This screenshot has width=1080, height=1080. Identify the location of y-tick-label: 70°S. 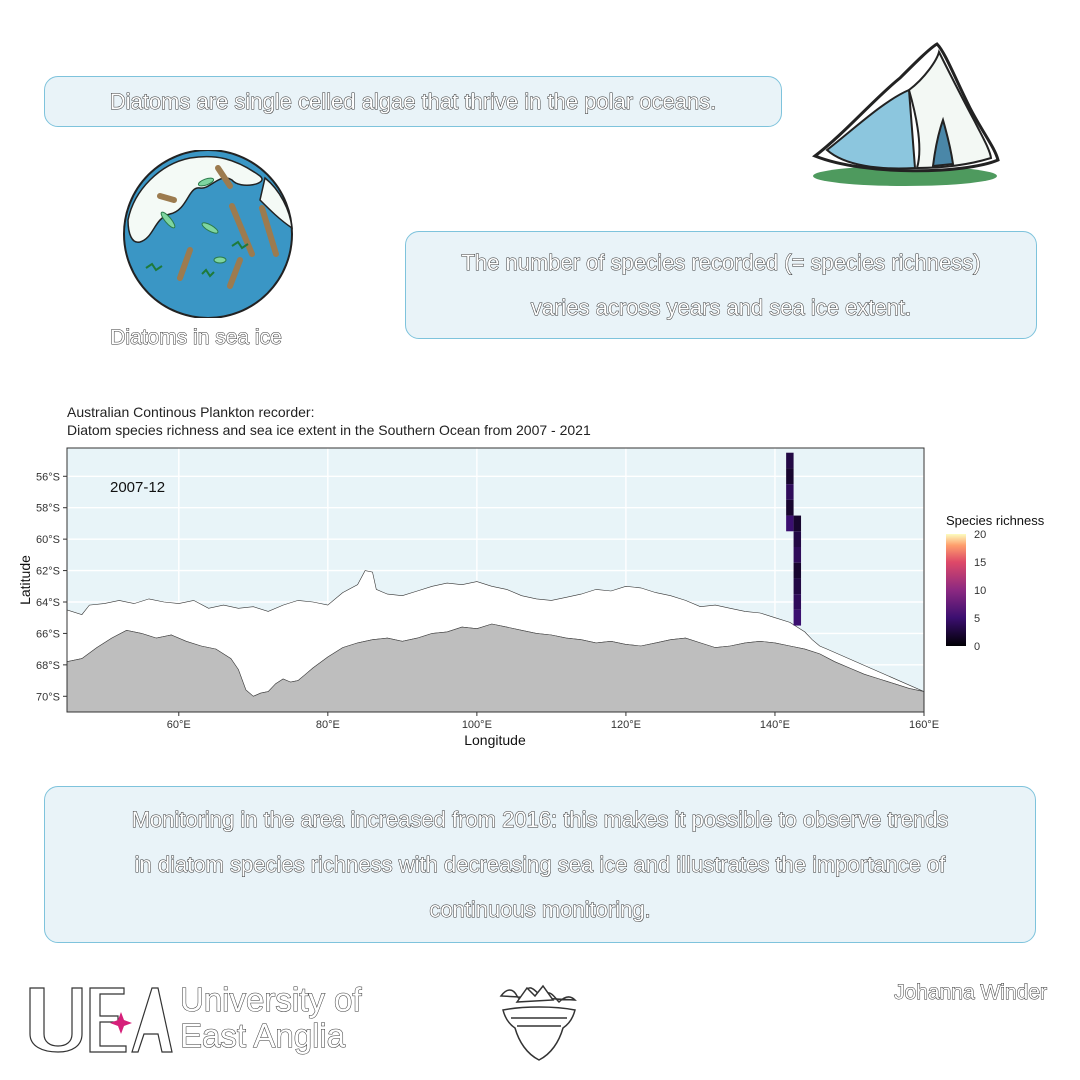
(48, 697).